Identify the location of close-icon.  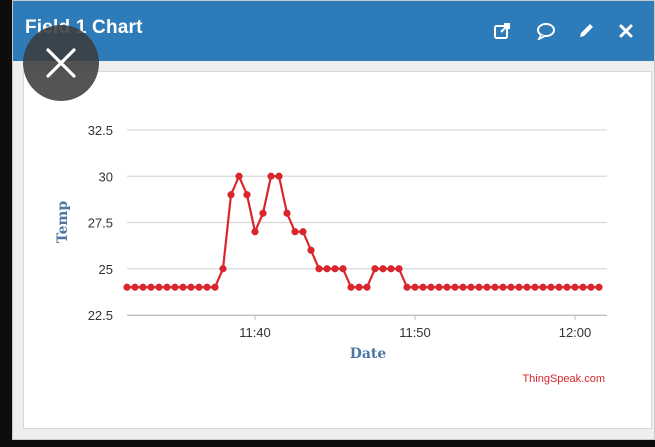
(61, 63).